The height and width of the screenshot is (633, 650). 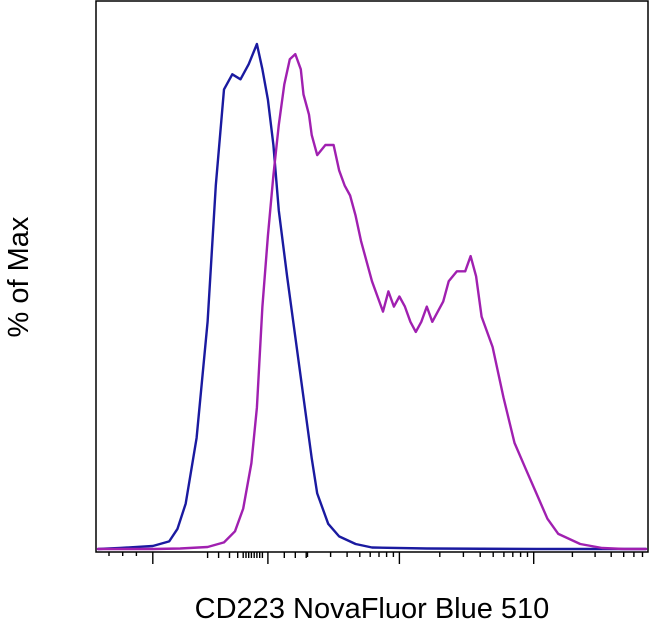 What do you see at coordinates (376, 558) in the screenshot?
I see `x-axis-ticks` at bounding box center [376, 558].